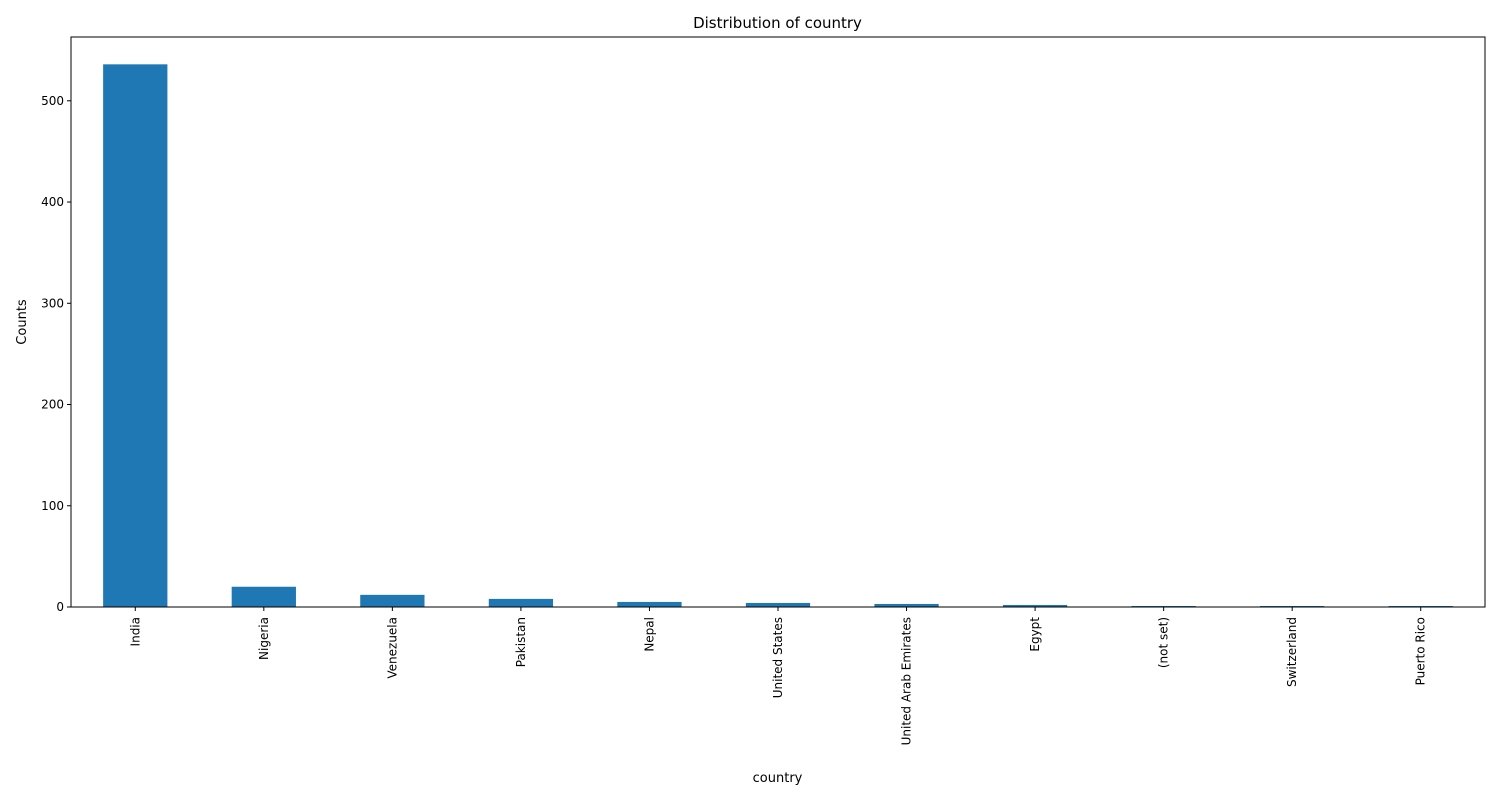 The image size is (1500, 804). Describe the element at coordinates (392, 648) in the screenshot. I see `x-tick-label: Venezuela` at that location.